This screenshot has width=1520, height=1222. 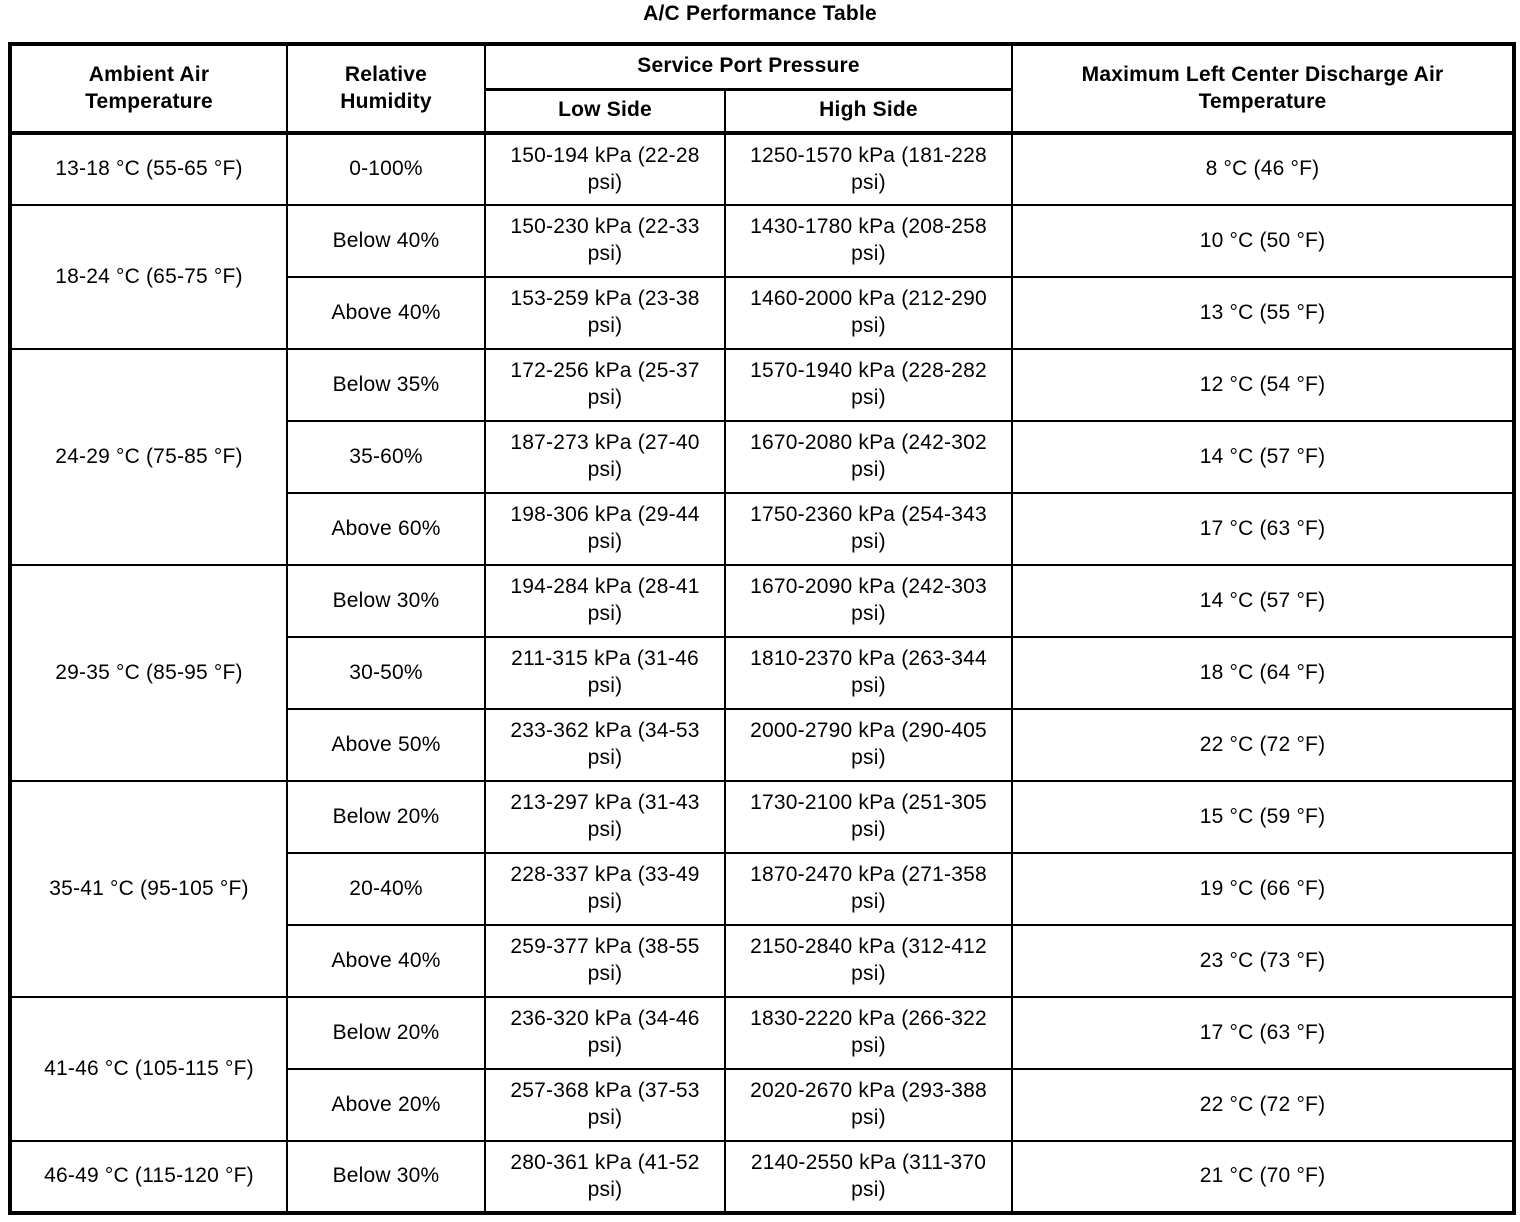 I want to click on ambient-temp-cell: 13-18 °C (55-65 °F), so click(x=148, y=169).